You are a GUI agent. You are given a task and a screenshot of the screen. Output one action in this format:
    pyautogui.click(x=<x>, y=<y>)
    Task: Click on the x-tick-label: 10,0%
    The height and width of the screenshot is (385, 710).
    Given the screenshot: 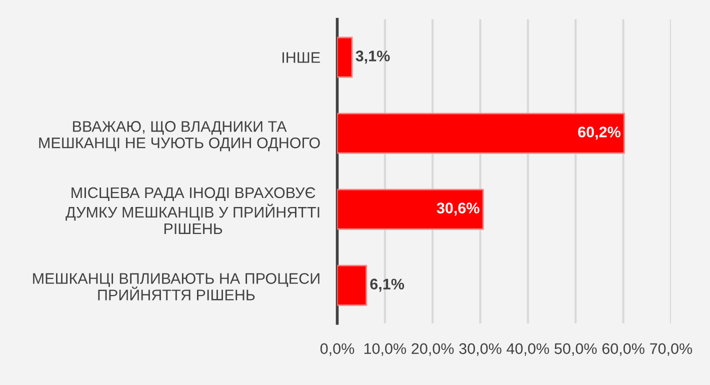 What is the action you would take?
    pyautogui.click(x=385, y=349)
    